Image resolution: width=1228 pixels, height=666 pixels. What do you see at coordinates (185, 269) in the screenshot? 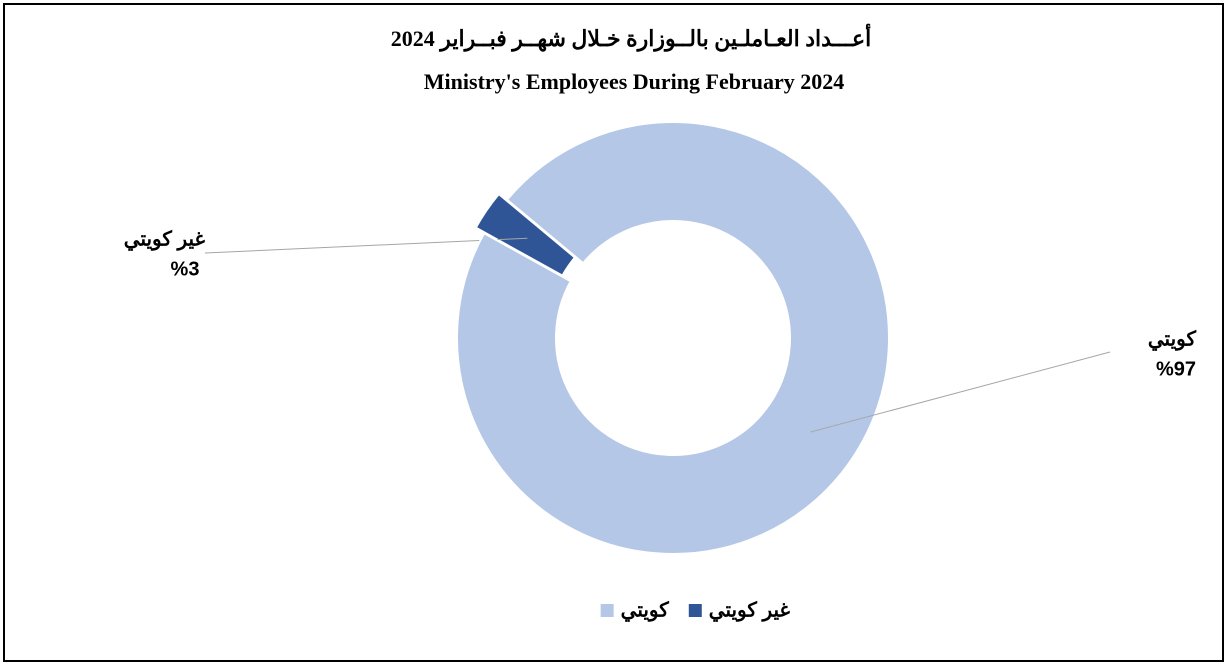
I see `data-label-value: %3` at bounding box center [185, 269].